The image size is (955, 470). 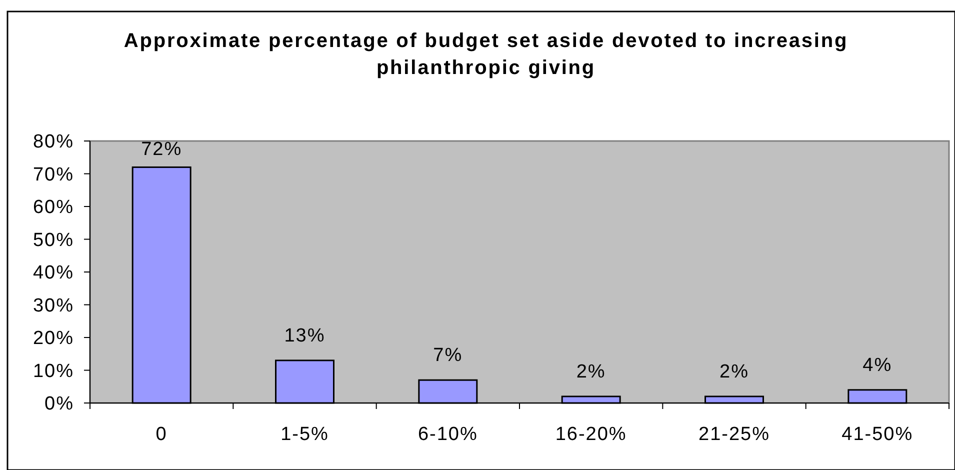 What do you see at coordinates (59, 404) in the screenshot?
I see `y-tick-label: 0%` at bounding box center [59, 404].